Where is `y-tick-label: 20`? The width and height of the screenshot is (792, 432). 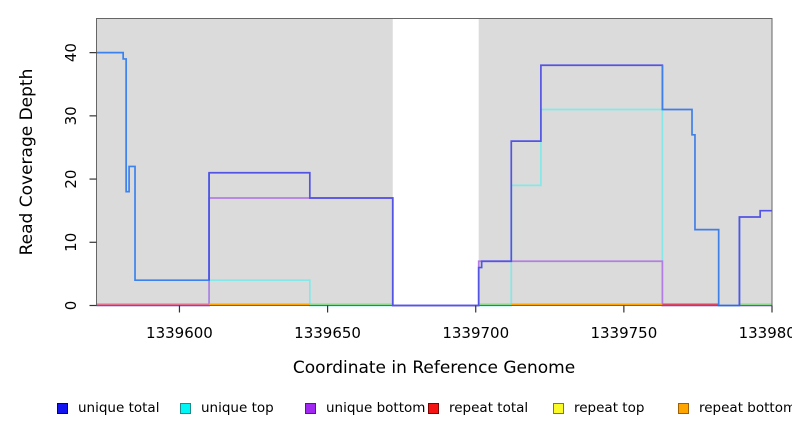
y-tick-label: 20 is located at coordinates (71, 179).